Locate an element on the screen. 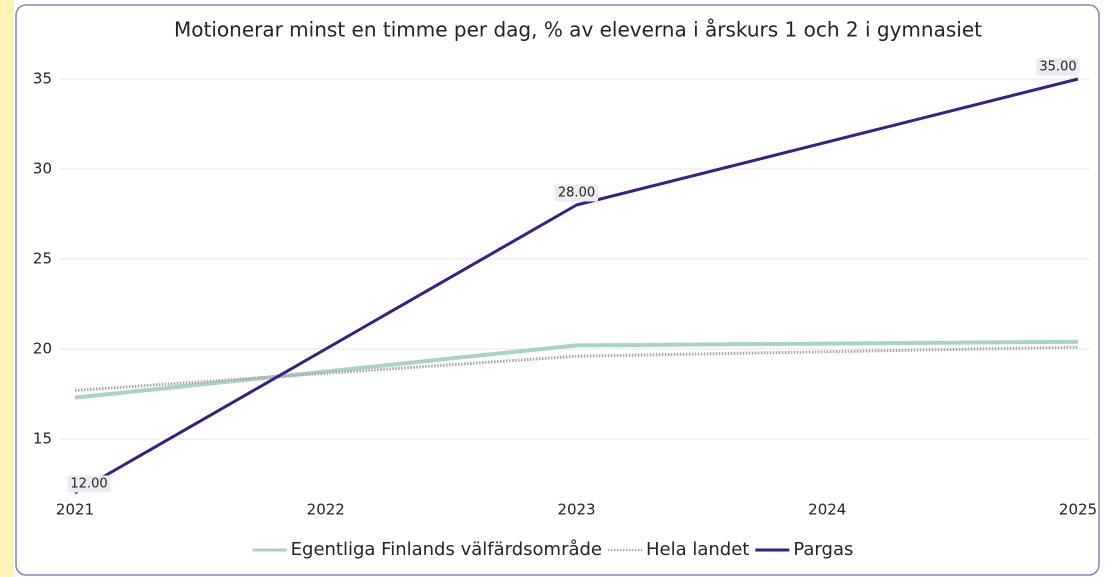 Image resolution: width=1107 pixels, height=577 pixels. data-label: 35.00 is located at coordinates (1058, 67).